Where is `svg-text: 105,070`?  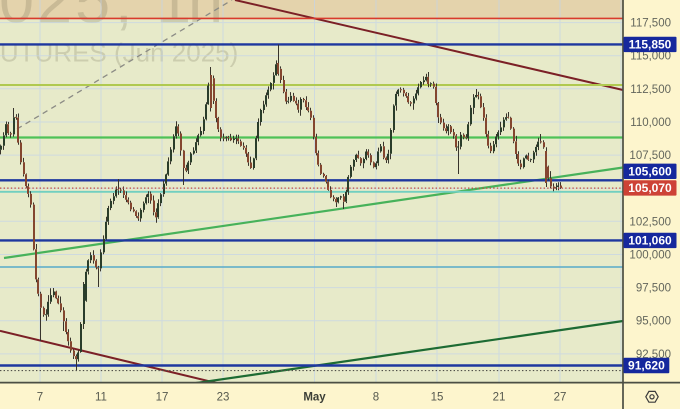
svg-text: 105,070 is located at coordinates (650, 188).